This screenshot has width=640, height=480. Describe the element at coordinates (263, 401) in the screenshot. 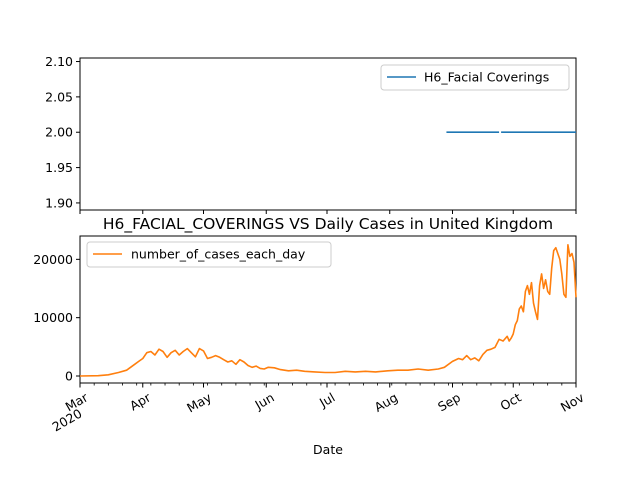

I see `bottom-x-tick-label: Jun` at that location.